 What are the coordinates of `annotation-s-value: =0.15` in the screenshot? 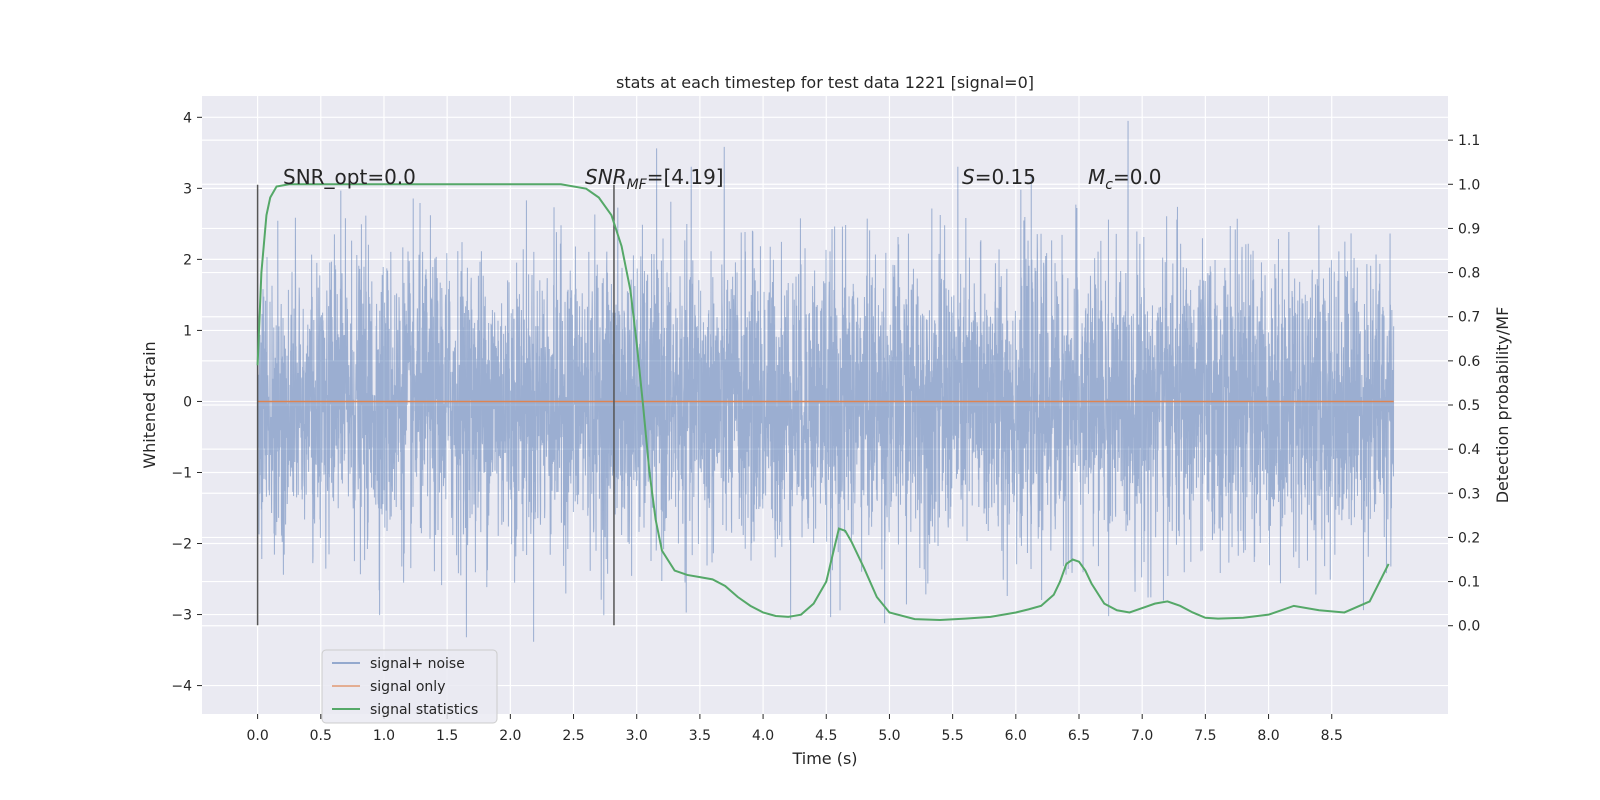 It's located at (1005, 177).